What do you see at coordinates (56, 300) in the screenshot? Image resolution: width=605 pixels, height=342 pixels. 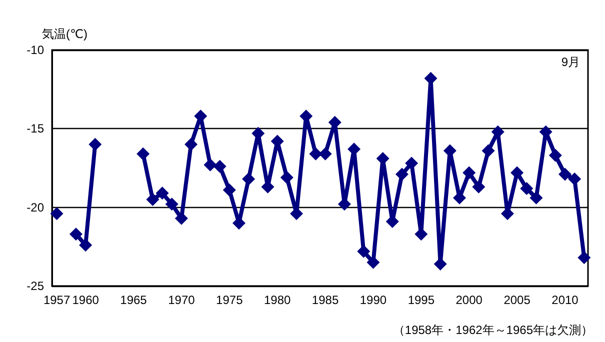 I see `x-tick-label: 1957` at bounding box center [56, 300].